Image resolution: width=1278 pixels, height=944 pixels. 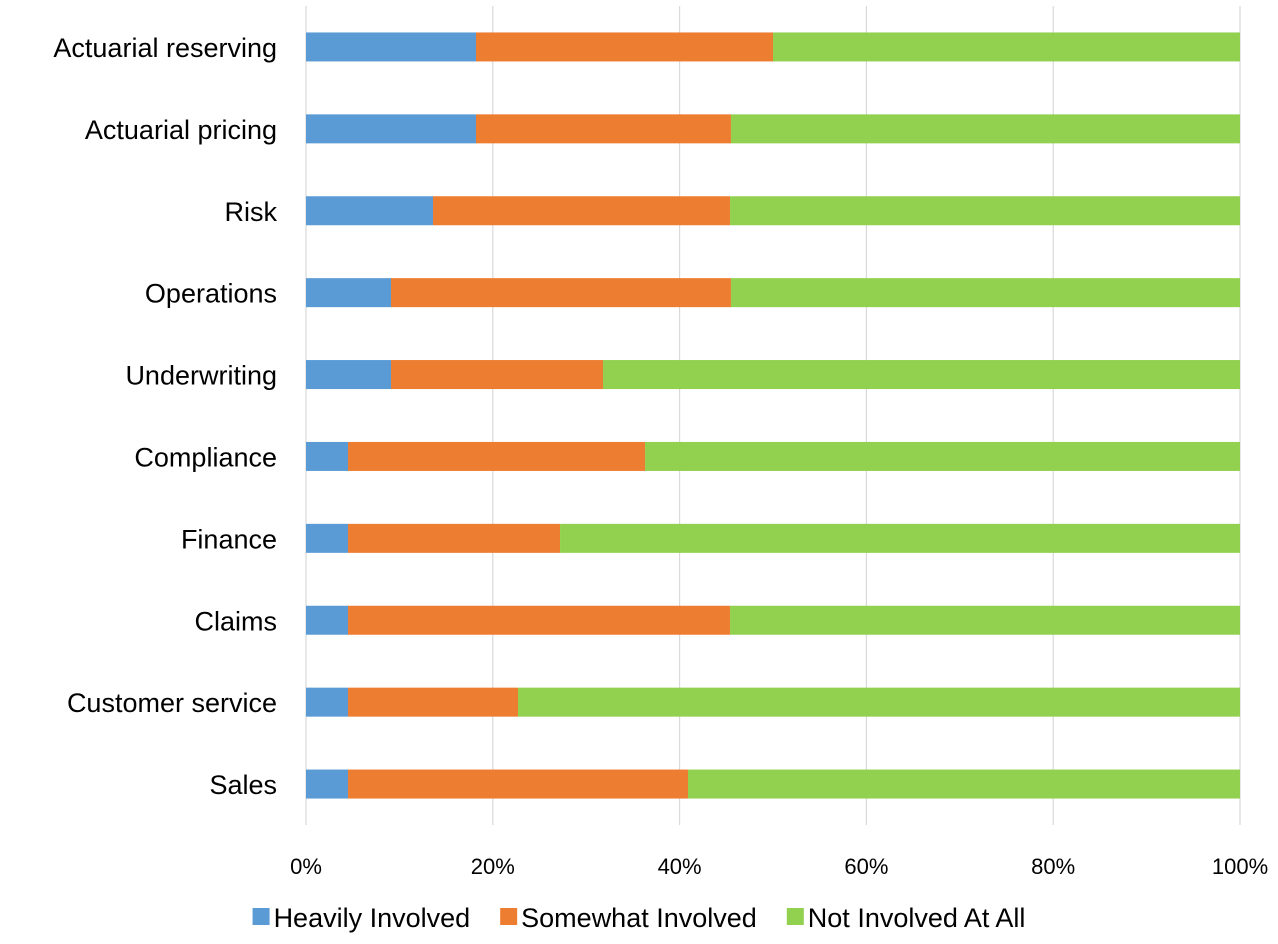 I want to click on category-label: Operations, so click(x=211, y=294).